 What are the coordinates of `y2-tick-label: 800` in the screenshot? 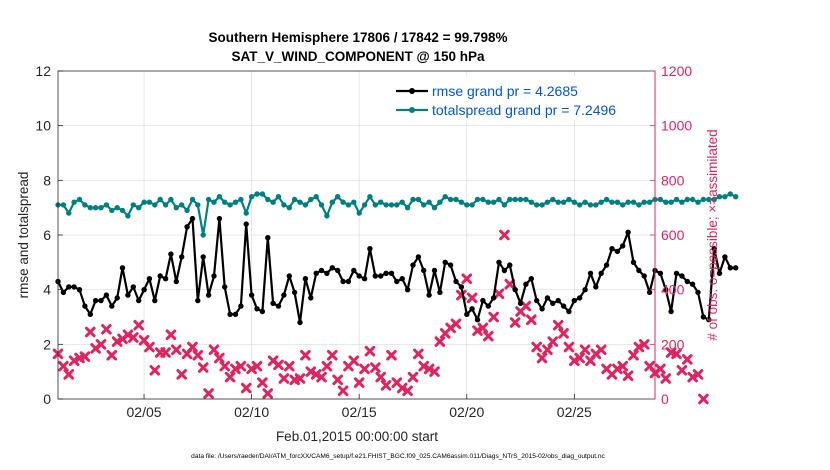 It's located at (673, 180).